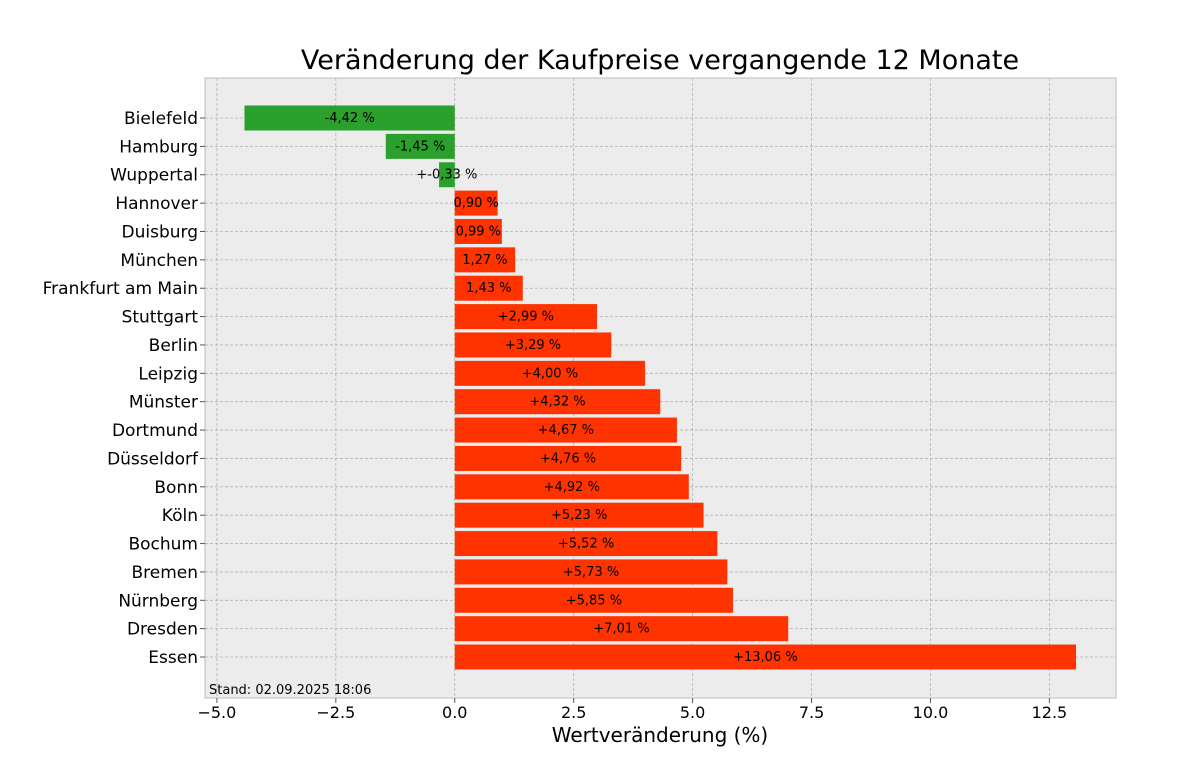  I want to click on data-label: +4,67 %, so click(566, 430).